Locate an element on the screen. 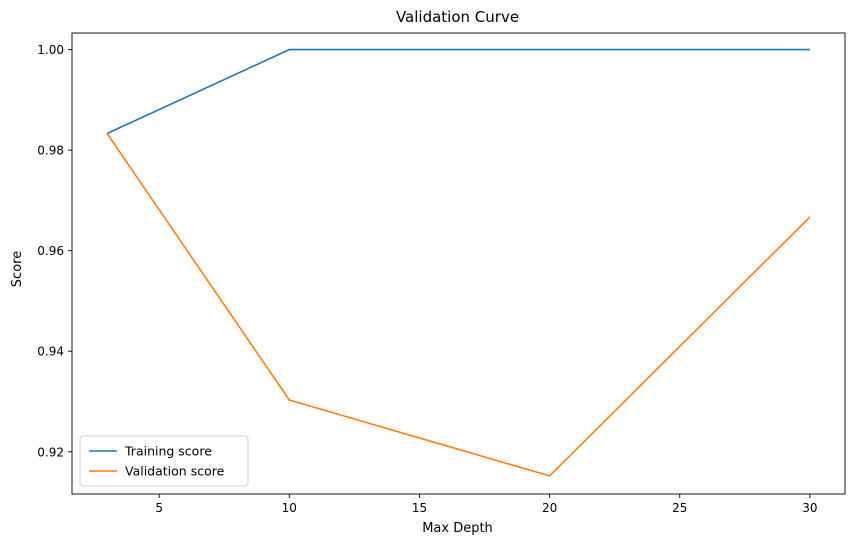 This screenshot has height=545, width=855. x-tick-label: 20 is located at coordinates (549, 508).